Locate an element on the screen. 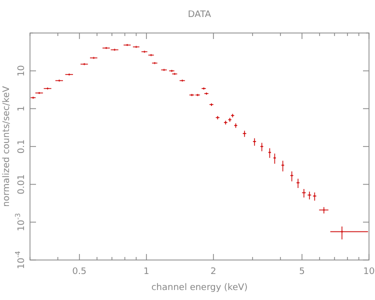 This screenshot has width=375, height=300. chart-title: DATA is located at coordinates (200, 15).